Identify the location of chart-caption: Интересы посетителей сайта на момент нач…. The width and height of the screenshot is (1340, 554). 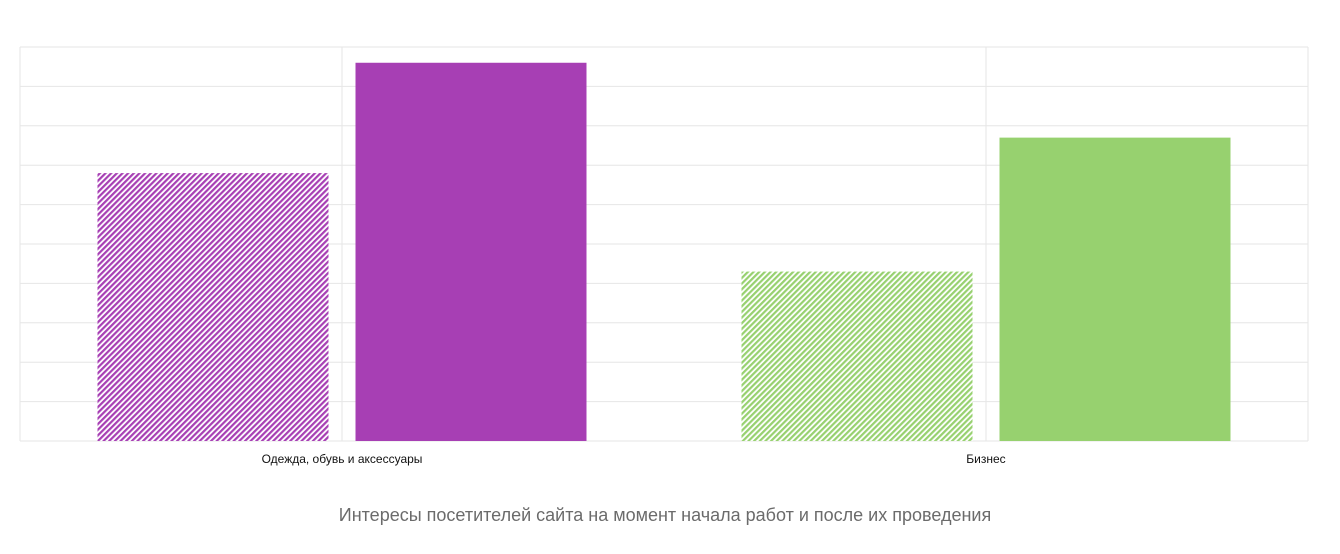
(665, 515).